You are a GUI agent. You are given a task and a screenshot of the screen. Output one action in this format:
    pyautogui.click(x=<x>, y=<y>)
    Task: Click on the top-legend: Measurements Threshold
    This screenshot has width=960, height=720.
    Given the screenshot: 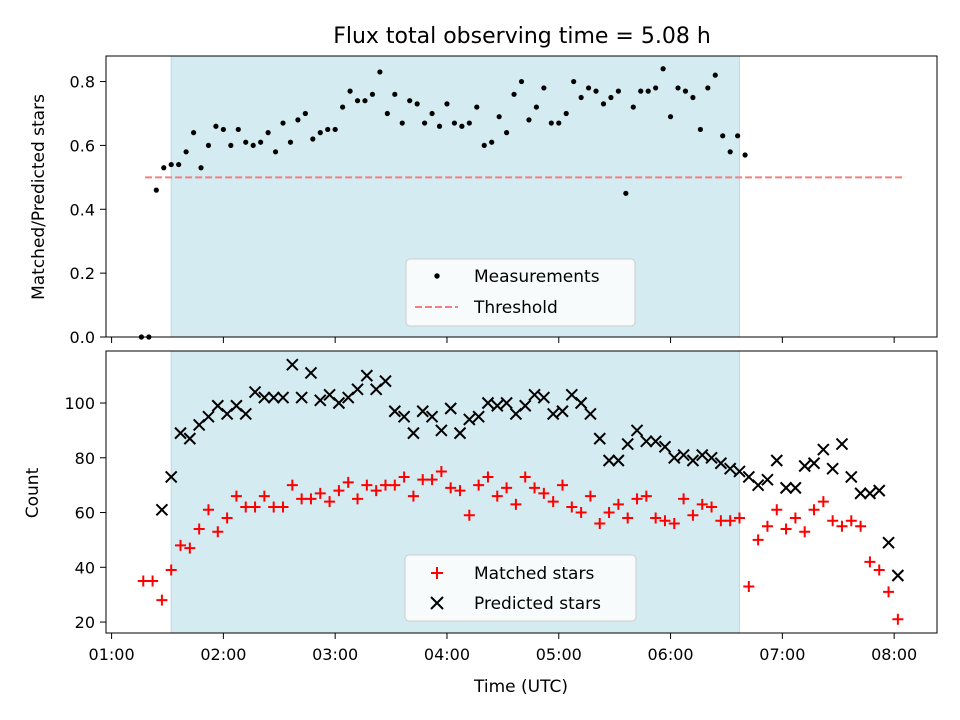 What is the action you would take?
    pyautogui.click(x=520, y=292)
    